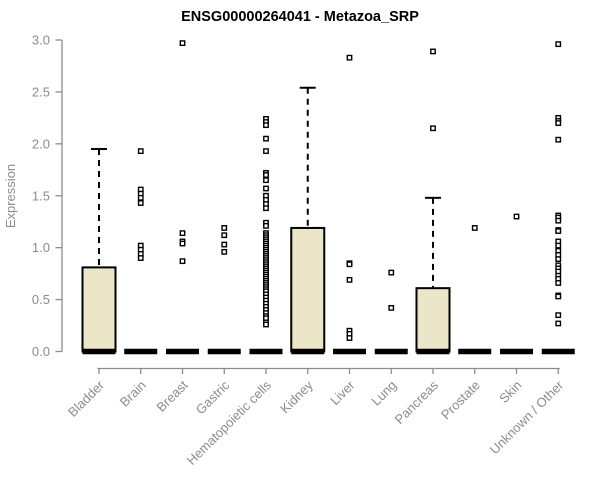 This screenshot has height=500, width=600. I want to click on x-category-label-kidney: Kidney, so click(296, 396).